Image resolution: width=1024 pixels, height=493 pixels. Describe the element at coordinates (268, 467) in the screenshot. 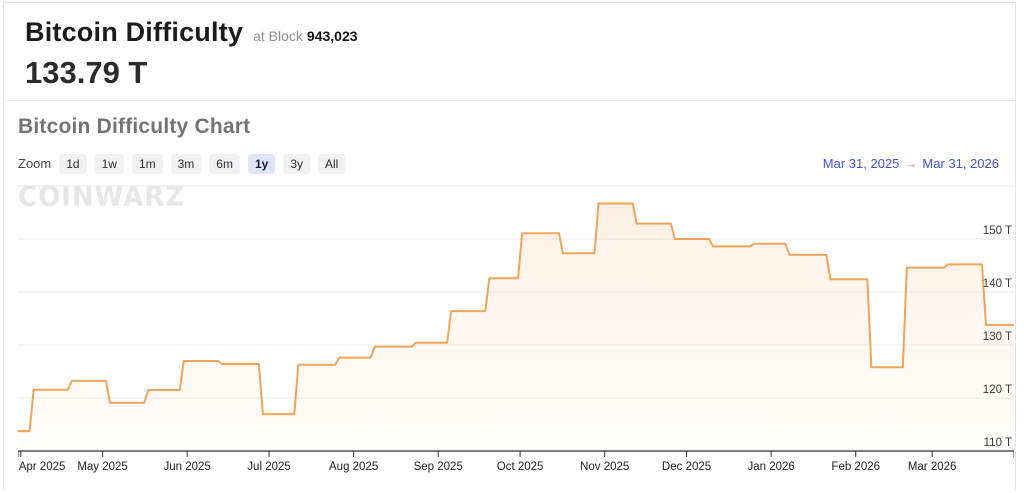

I see `x-axis-label: Jul 2025` at that location.